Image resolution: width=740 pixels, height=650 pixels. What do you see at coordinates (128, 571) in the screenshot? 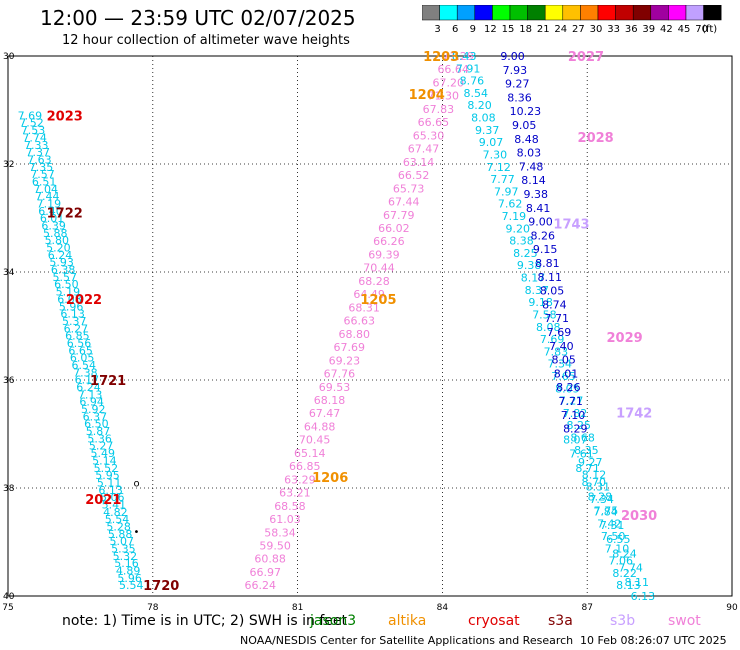
I see `wave-height-value: 4.89` at bounding box center [128, 571].